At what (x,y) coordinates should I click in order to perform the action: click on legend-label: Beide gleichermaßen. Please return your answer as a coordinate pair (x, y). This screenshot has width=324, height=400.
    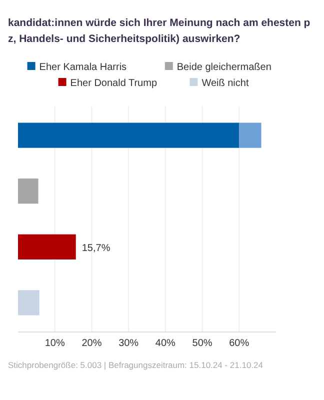
    Looking at the image, I should click on (224, 67).